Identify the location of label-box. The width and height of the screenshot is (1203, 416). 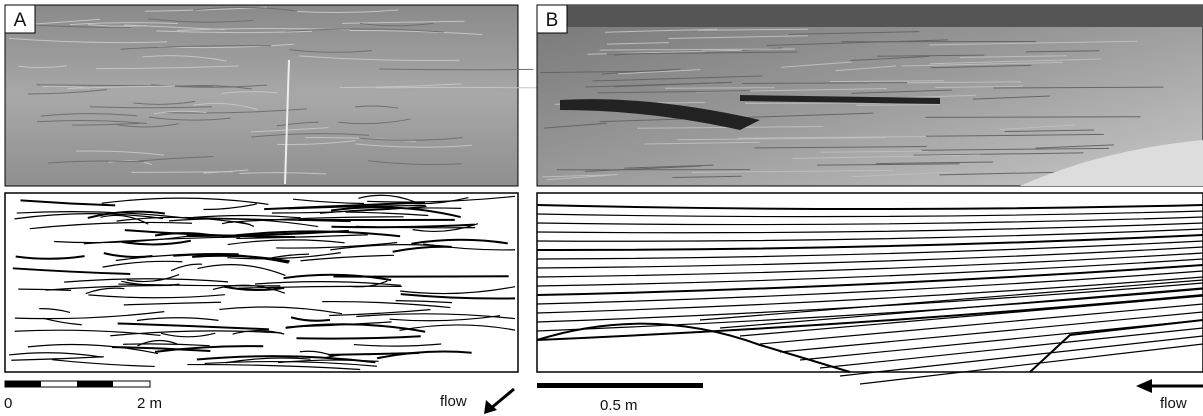
(20, 19).